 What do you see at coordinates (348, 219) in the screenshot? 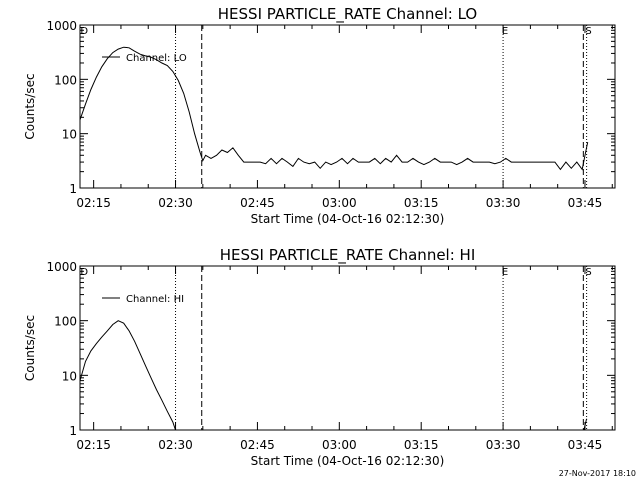
I see `lo-x-axis-label: Start Time (04-Oct-16 02:12:30)` at bounding box center [348, 219].